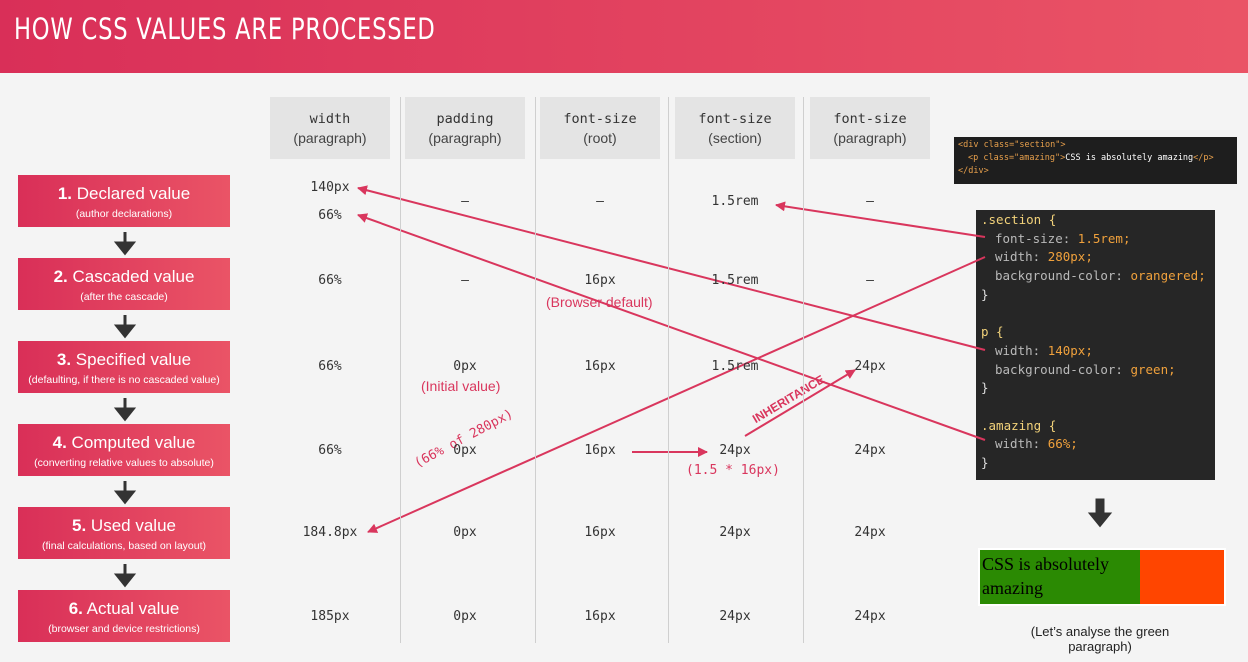 The image size is (1248, 662). What do you see at coordinates (75, 608) in the screenshot?
I see `stage-number: 6.` at bounding box center [75, 608].